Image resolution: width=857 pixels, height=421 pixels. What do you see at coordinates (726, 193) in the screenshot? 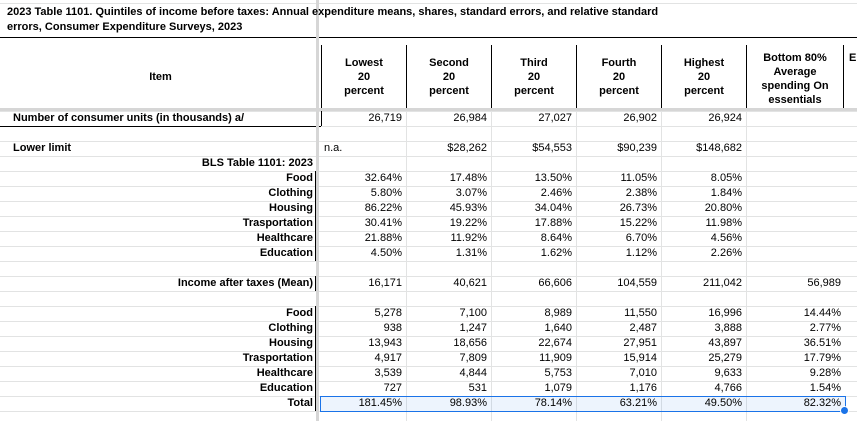
I see `share-clothing-highest: 1.84%` at bounding box center [726, 193].